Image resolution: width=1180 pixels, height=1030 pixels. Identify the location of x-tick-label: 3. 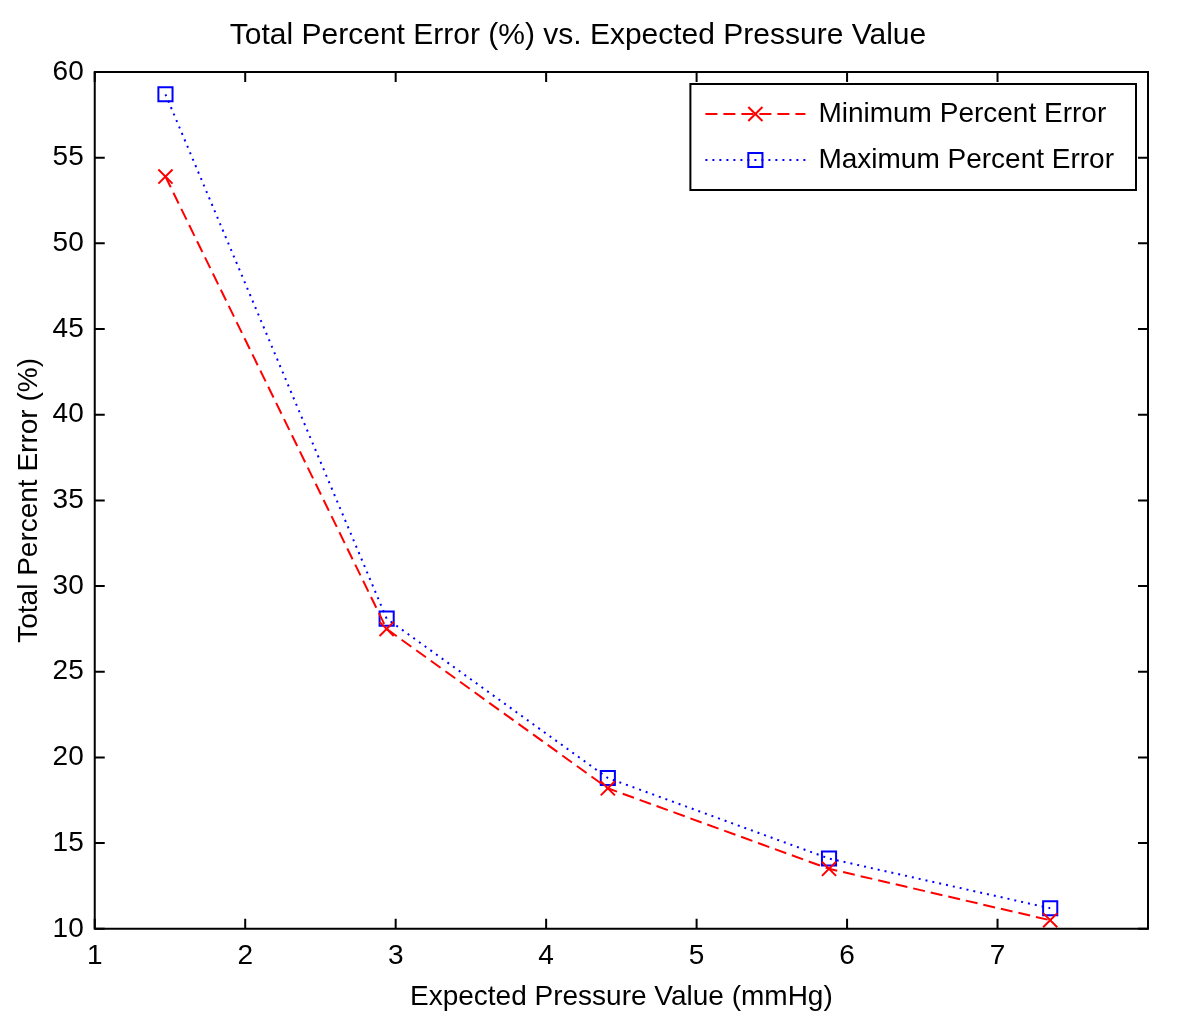
(395, 955).